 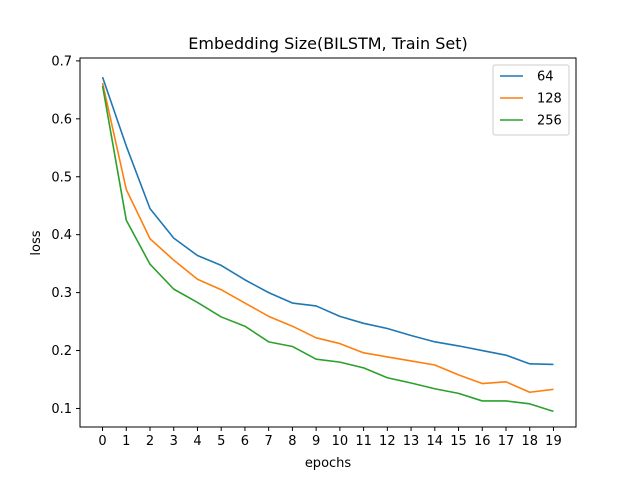 What do you see at coordinates (458, 441) in the screenshot?
I see `x-tick-label: 15` at bounding box center [458, 441].